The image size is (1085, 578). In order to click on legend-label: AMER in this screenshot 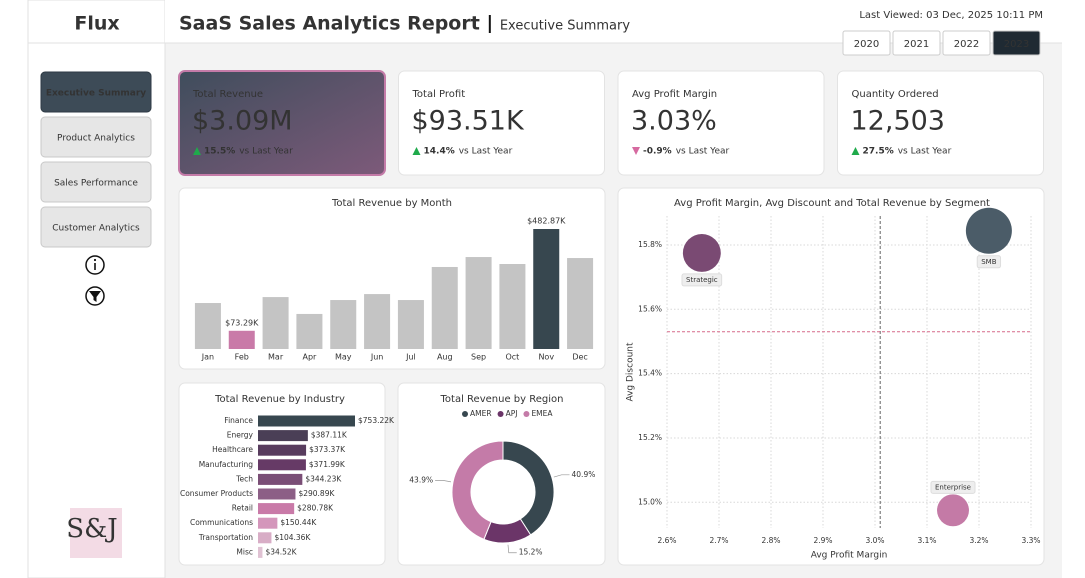, I will do `click(481, 413)`.